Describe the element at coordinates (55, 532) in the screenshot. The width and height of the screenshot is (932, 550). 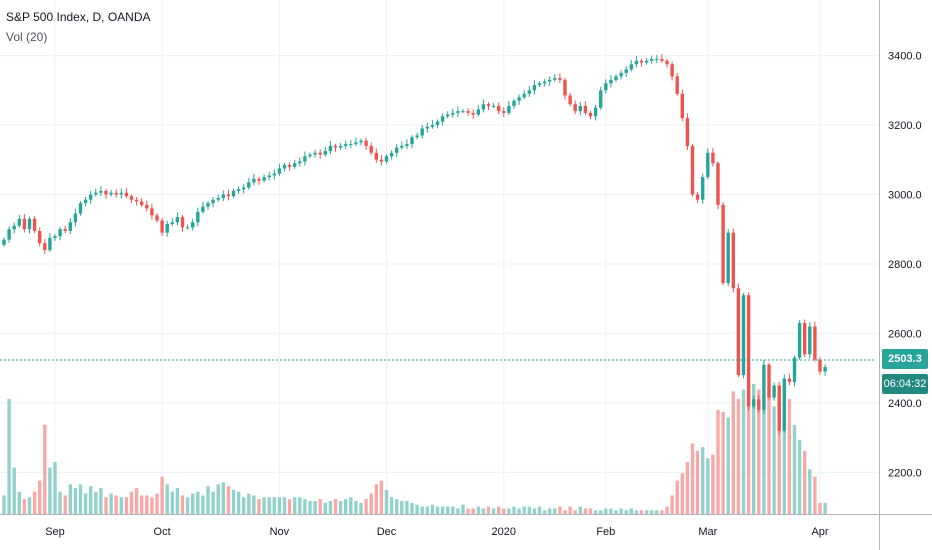
I see `x-tick-label: Sep` at that location.